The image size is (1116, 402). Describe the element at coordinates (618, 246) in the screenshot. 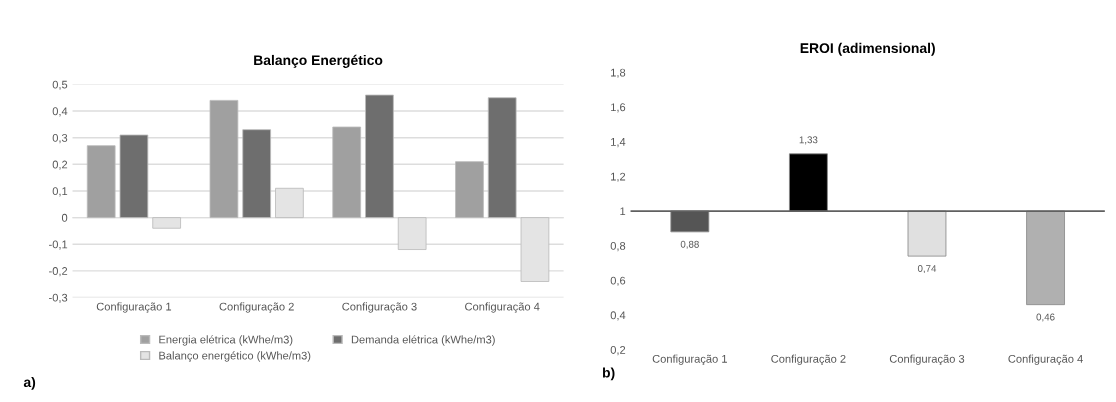

I see `y-tick-label: 0,8` at that location.